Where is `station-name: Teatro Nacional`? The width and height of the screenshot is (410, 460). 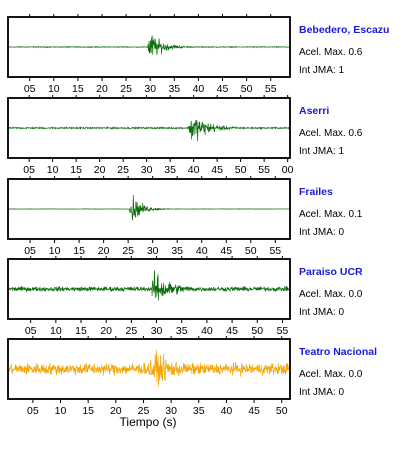
station-name: Teatro Nacional is located at coordinates (338, 352).